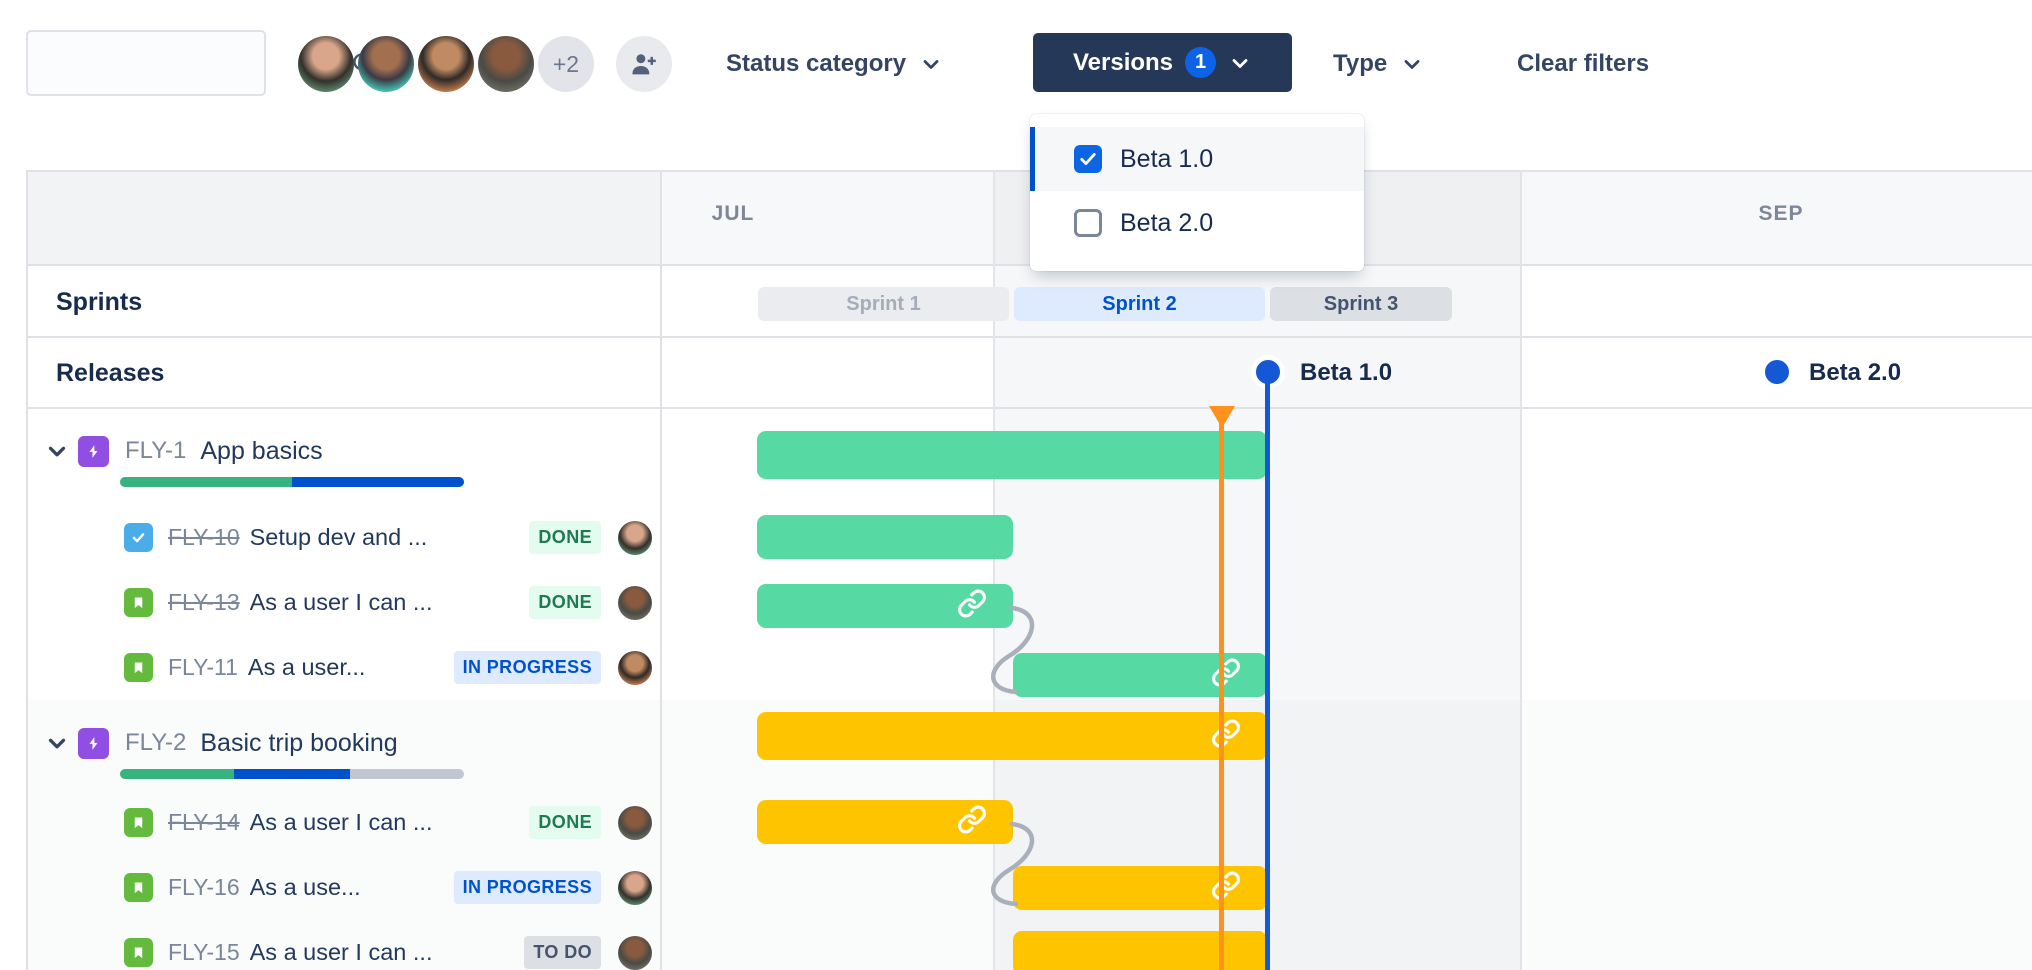  I want to click on issue-key: FLY-13, so click(204, 602).